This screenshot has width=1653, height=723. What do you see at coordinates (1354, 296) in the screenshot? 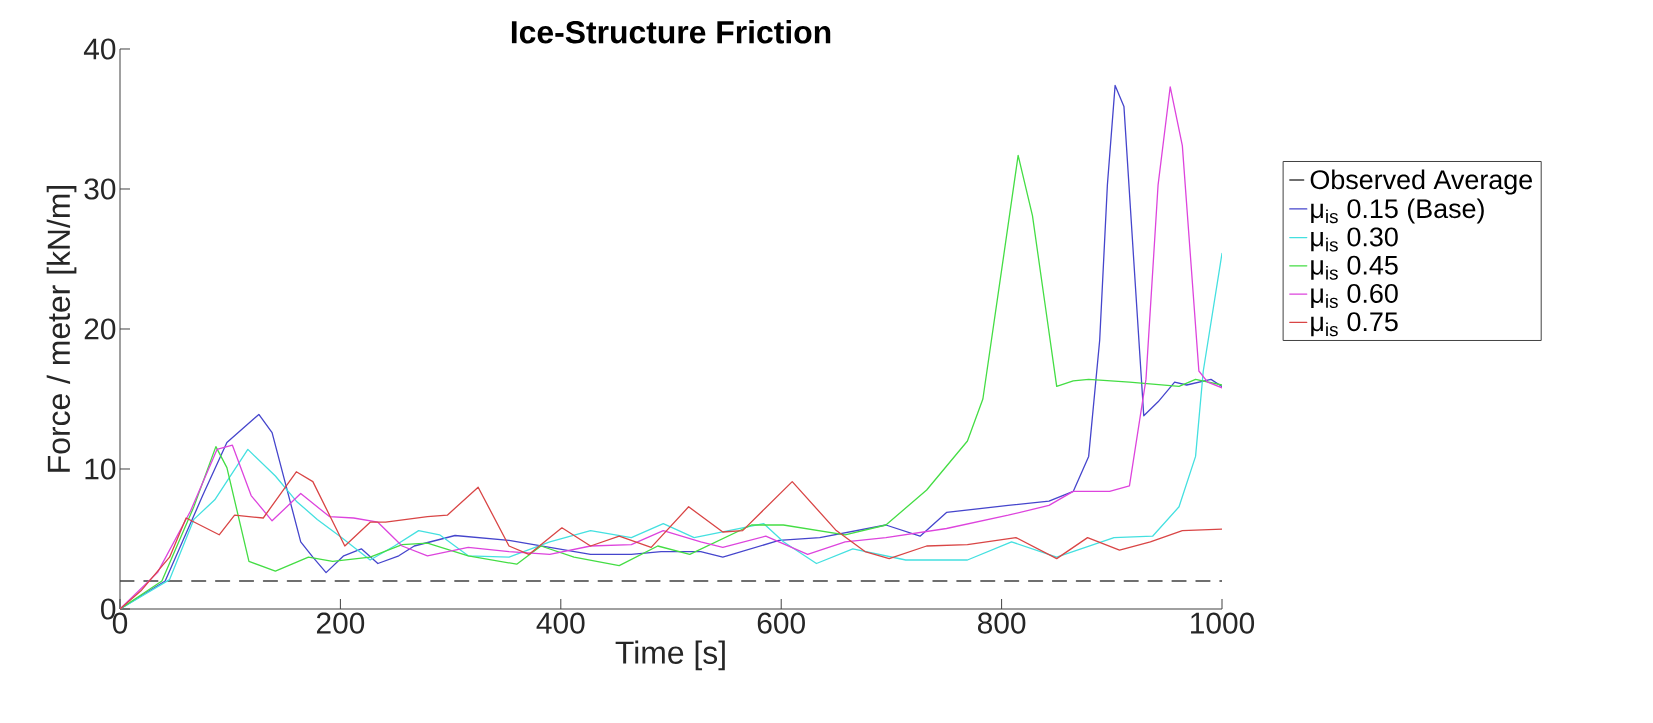
I see `legend-label: μ$_{is}$ 0.60` at bounding box center [1354, 296].